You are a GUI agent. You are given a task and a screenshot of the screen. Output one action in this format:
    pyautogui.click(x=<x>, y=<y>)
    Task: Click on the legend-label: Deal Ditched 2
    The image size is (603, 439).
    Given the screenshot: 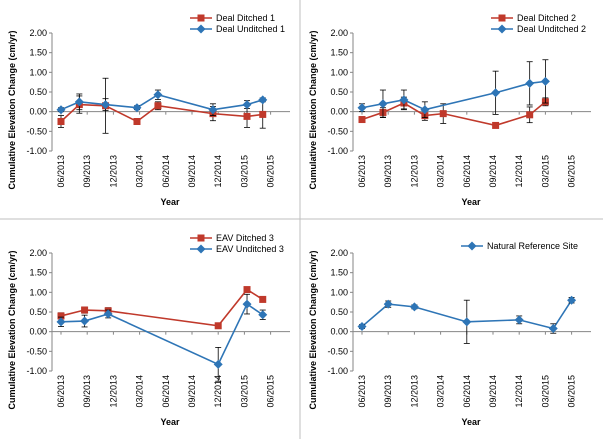 What is the action you would take?
    pyautogui.click(x=546, y=18)
    